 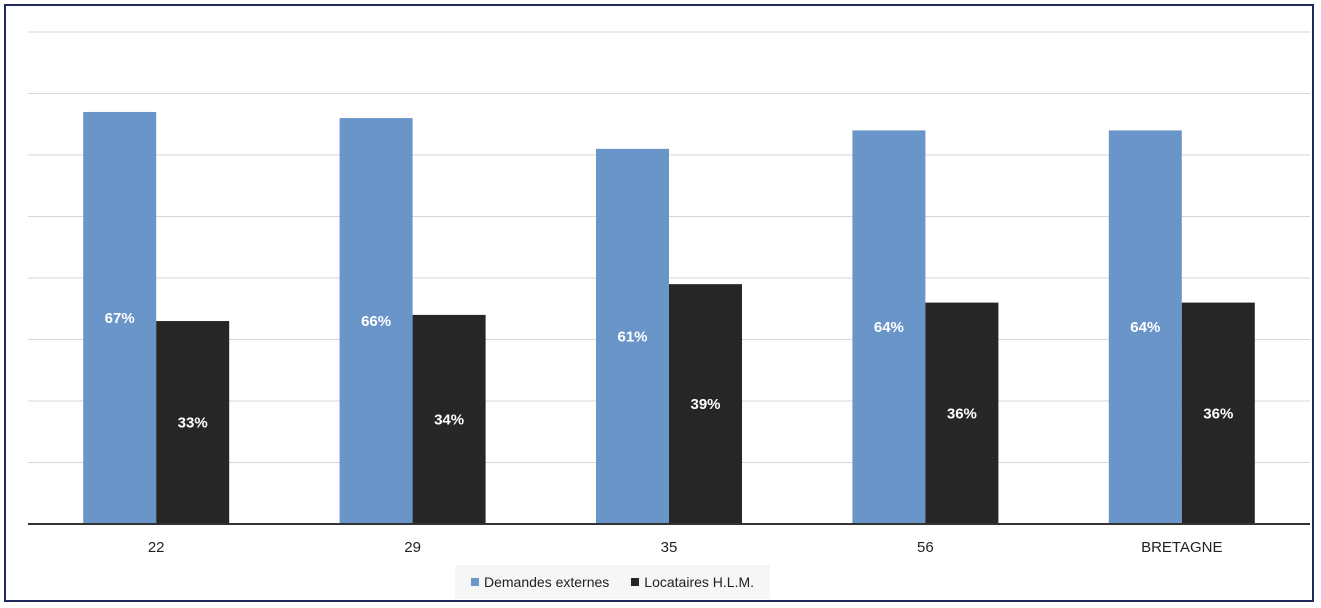 I want to click on data-label-demandes-externes-29: 66%, so click(x=376, y=321).